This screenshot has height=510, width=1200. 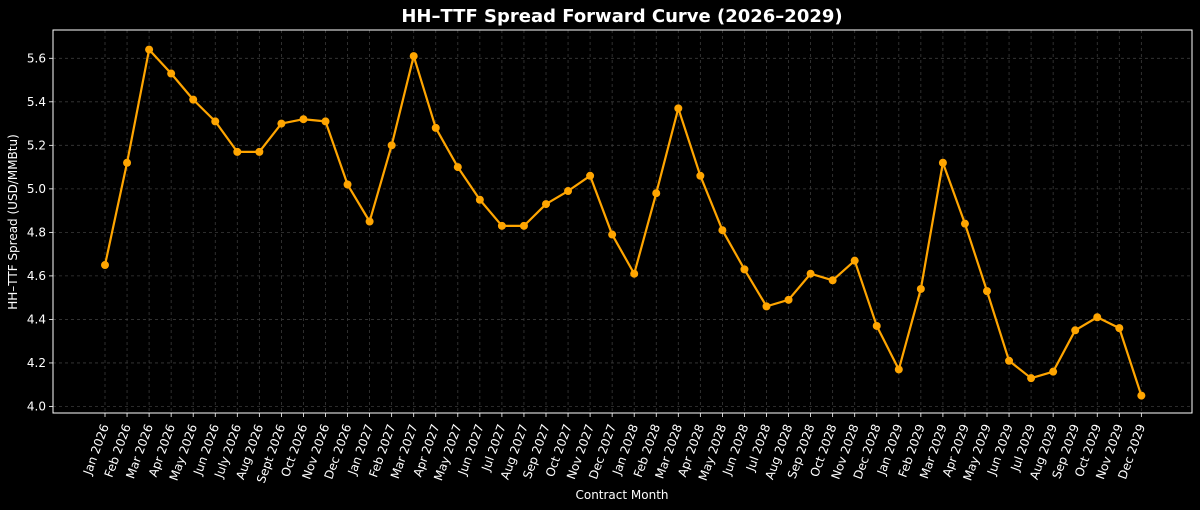 What do you see at coordinates (36, 319) in the screenshot?
I see `y-tick-label: 4.4` at bounding box center [36, 319].